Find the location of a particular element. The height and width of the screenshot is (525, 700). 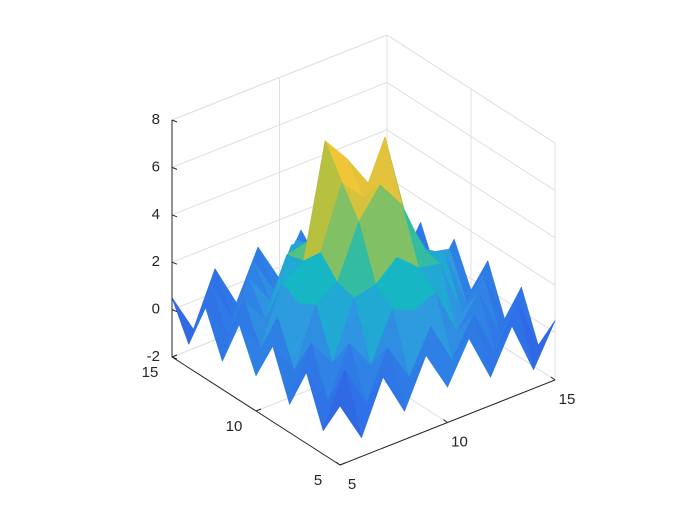

y-tick-label: 10 is located at coordinates (234, 426).